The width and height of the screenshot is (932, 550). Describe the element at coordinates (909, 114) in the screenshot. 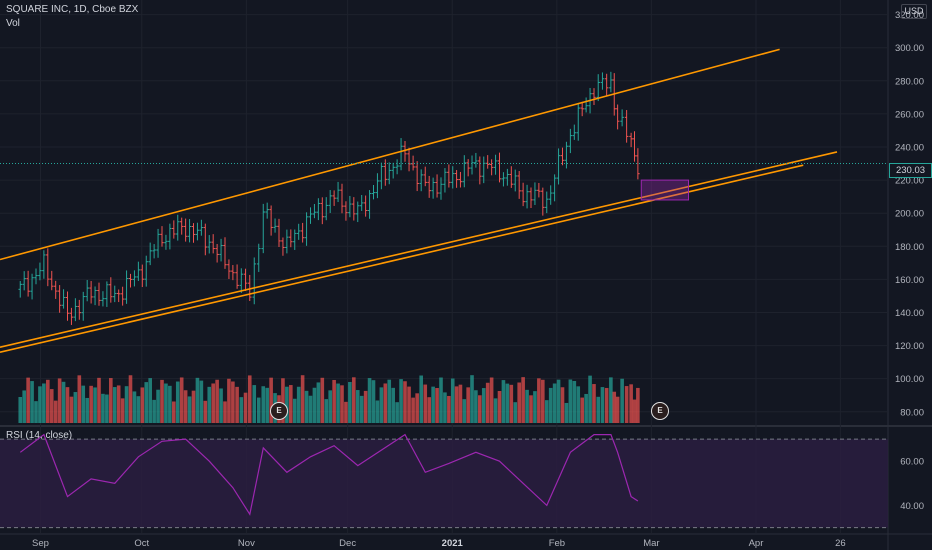

I see `price-tick-label: 260.00` at that location.